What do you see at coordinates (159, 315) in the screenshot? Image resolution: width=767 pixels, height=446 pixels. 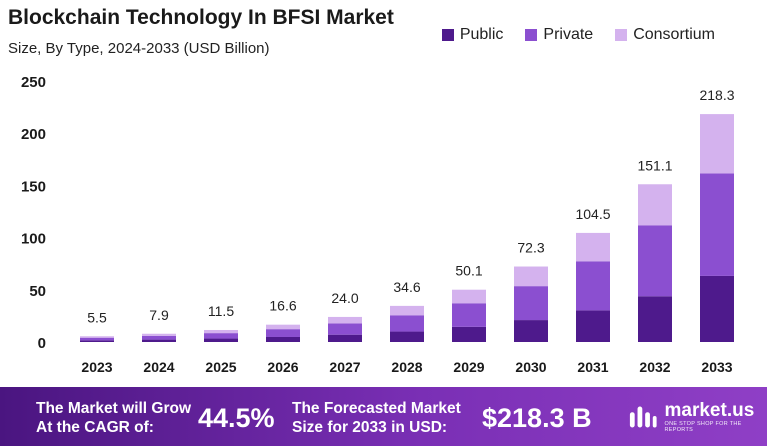 I see `bar-total-label: 7.9` at bounding box center [159, 315].